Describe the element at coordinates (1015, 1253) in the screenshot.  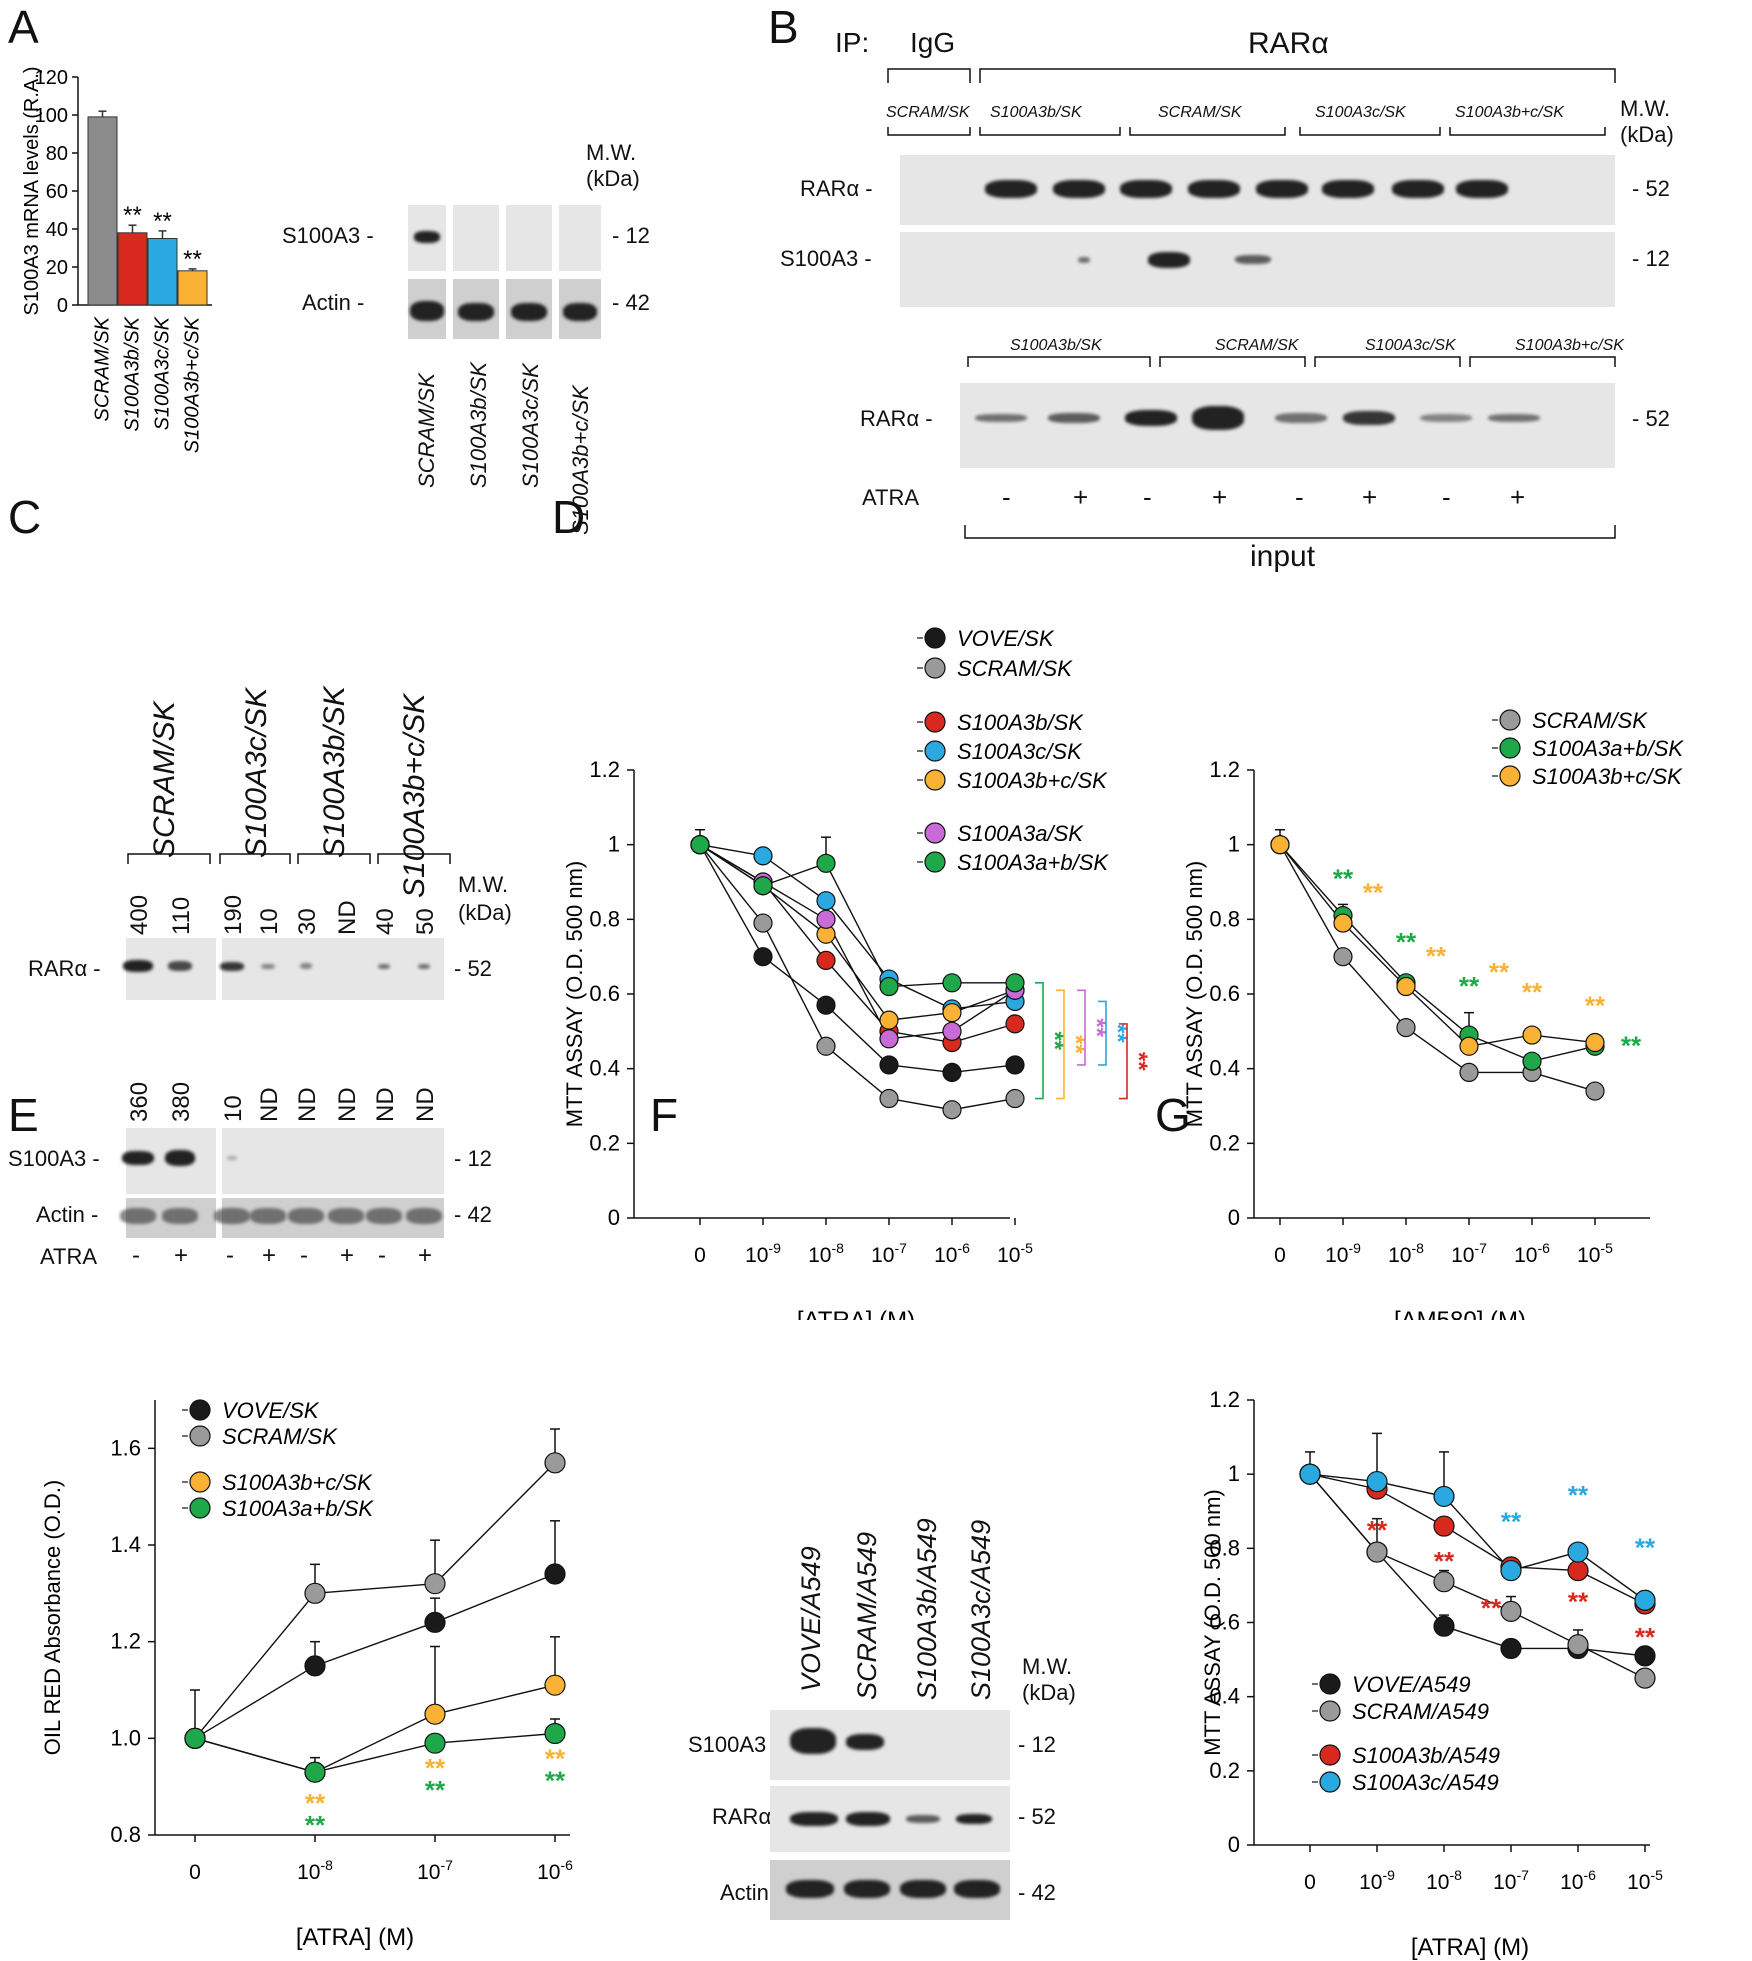
I see `tick-label-x: 10⁻⁵` at that location.